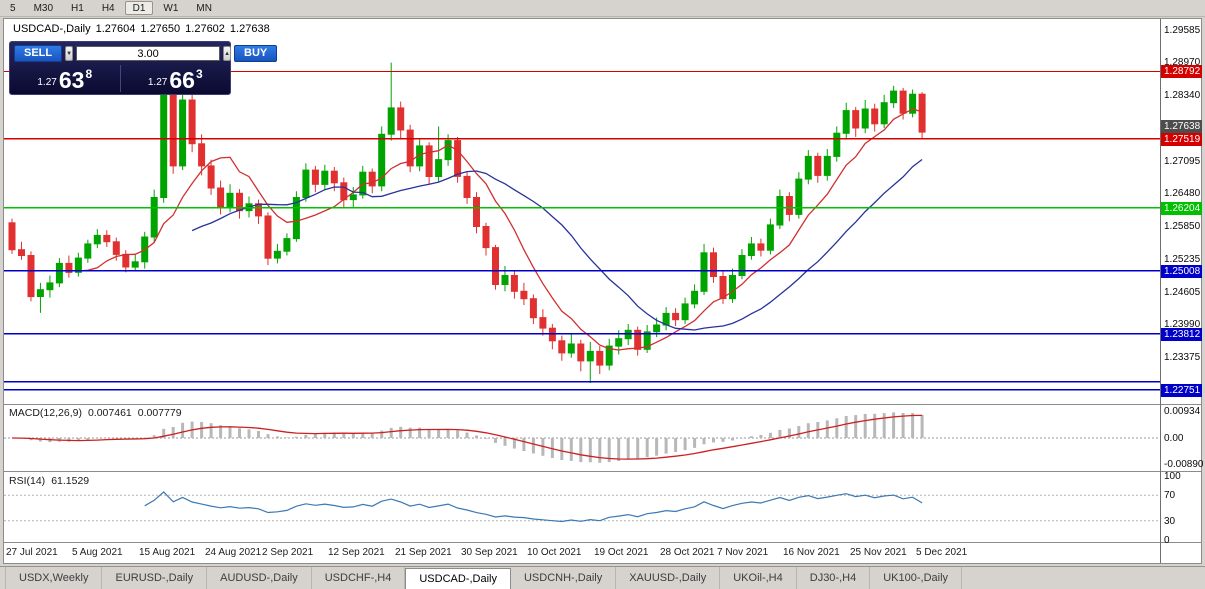 The height and width of the screenshot is (589, 1205). What do you see at coordinates (1184, 464) in the screenshot?
I see `axis-label: -0.00890` at bounding box center [1184, 464].